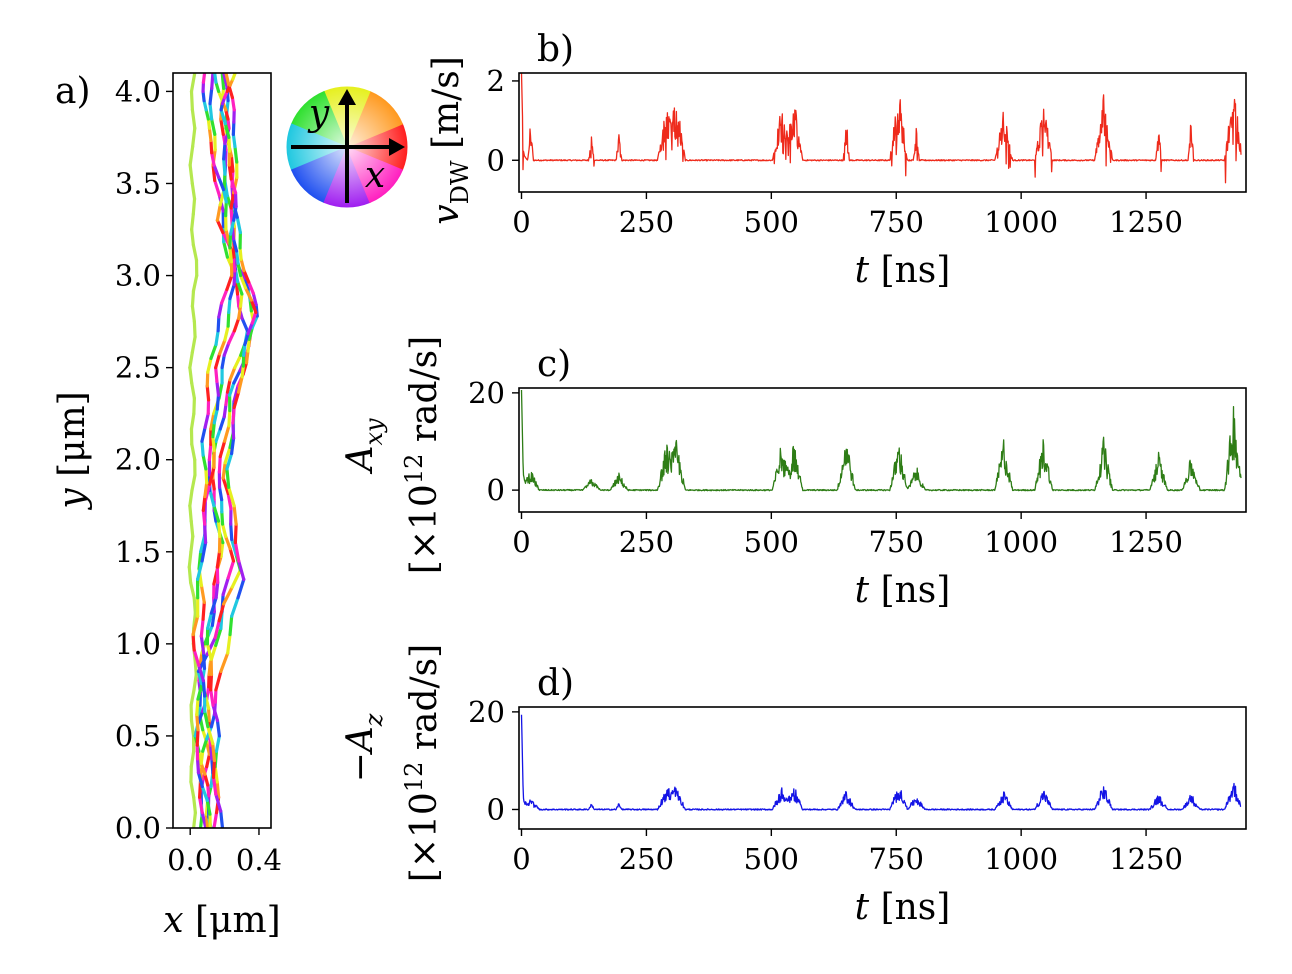 This screenshot has width=1292, height=974. I want to click on y-arrow-head, so click(347, 97).